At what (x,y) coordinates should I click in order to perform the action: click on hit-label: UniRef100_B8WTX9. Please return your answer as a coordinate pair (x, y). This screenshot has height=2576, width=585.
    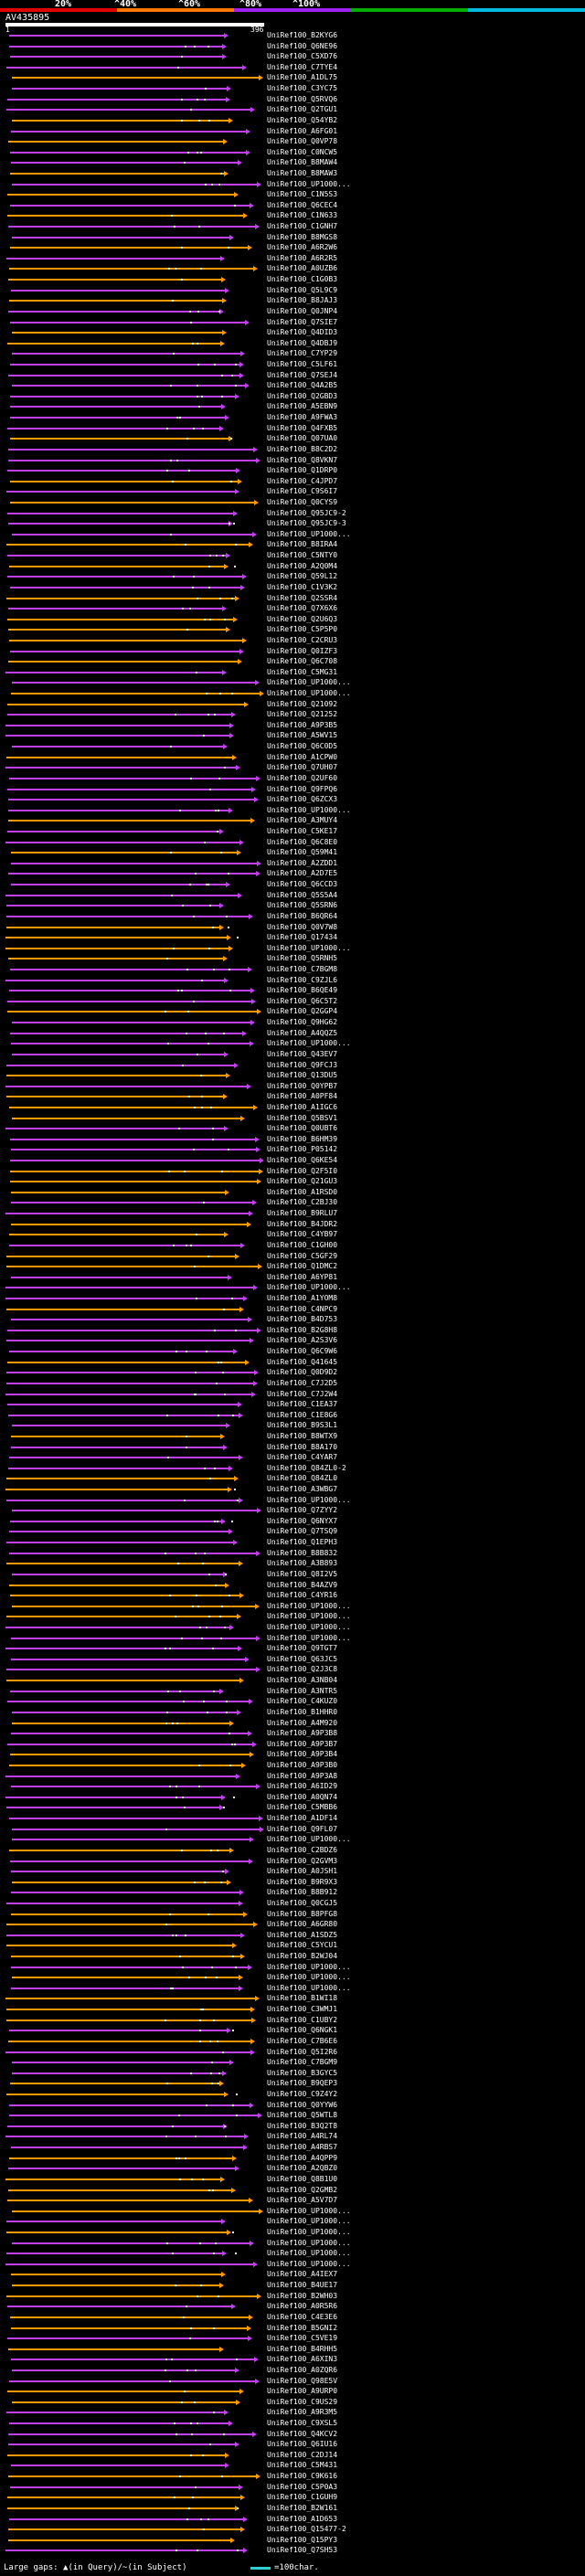
    Looking at the image, I should click on (302, 1435).